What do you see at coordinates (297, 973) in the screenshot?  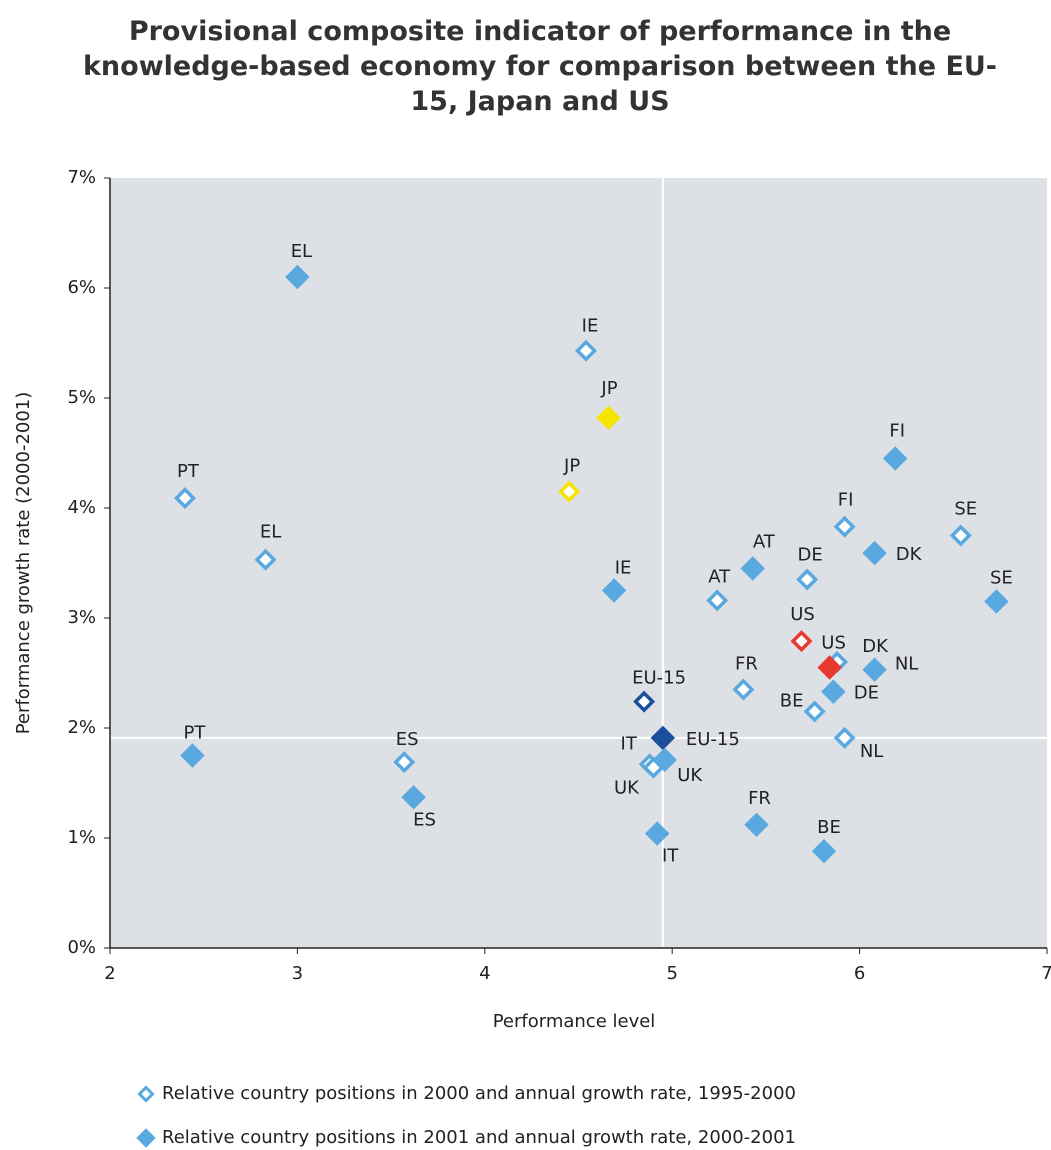 I see `x-tick-label: 3` at bounding box center [297, 973].